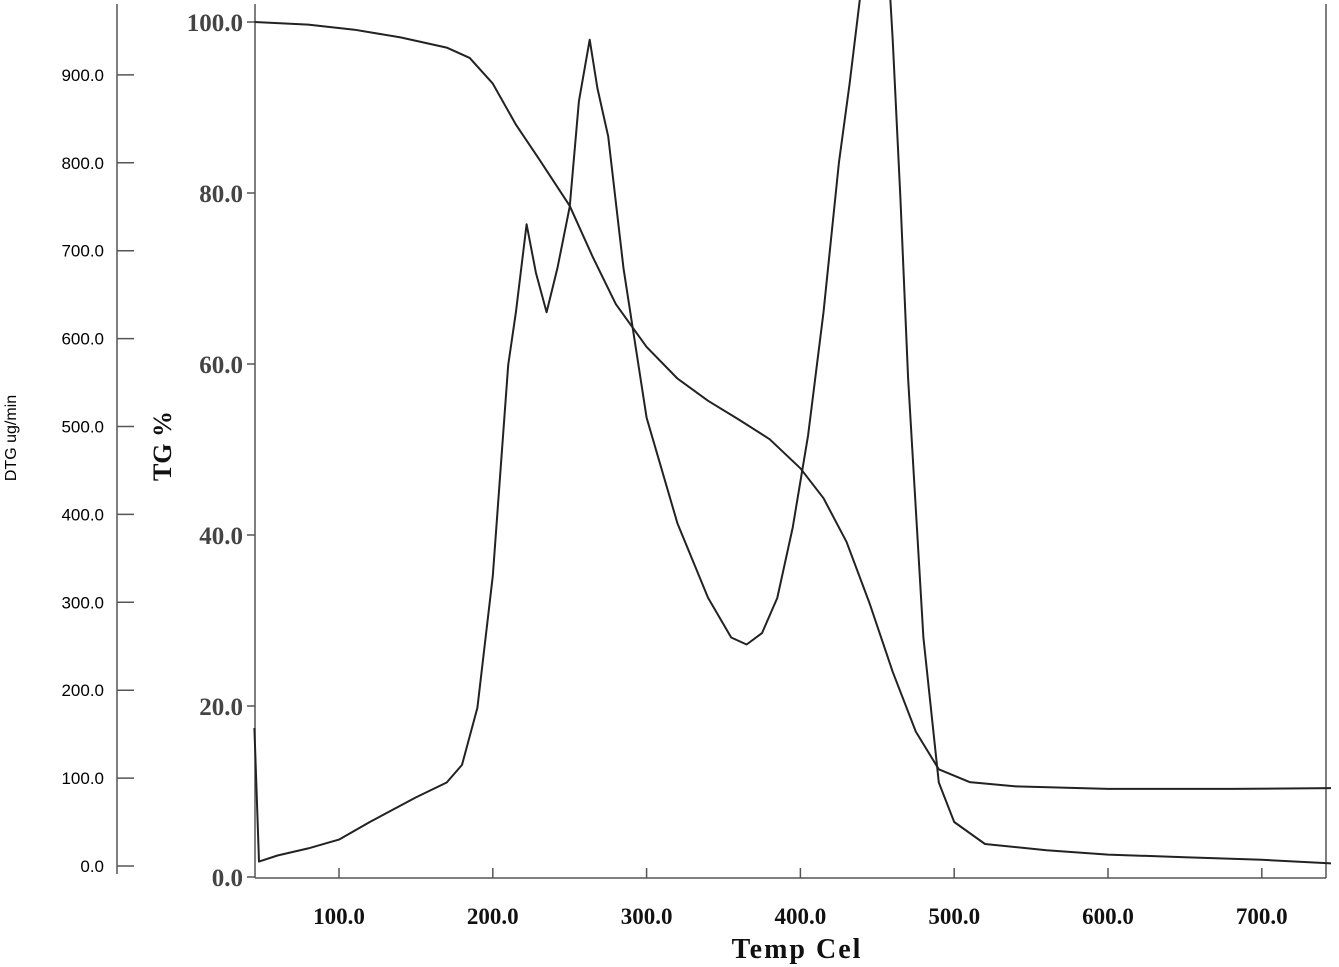 Image resolution: width=1339 pixels, height=967 pixels. Describe the element at coordinates (82, 251) in the screenshot. I see `dtg-tick-label: 700.0` at that location.